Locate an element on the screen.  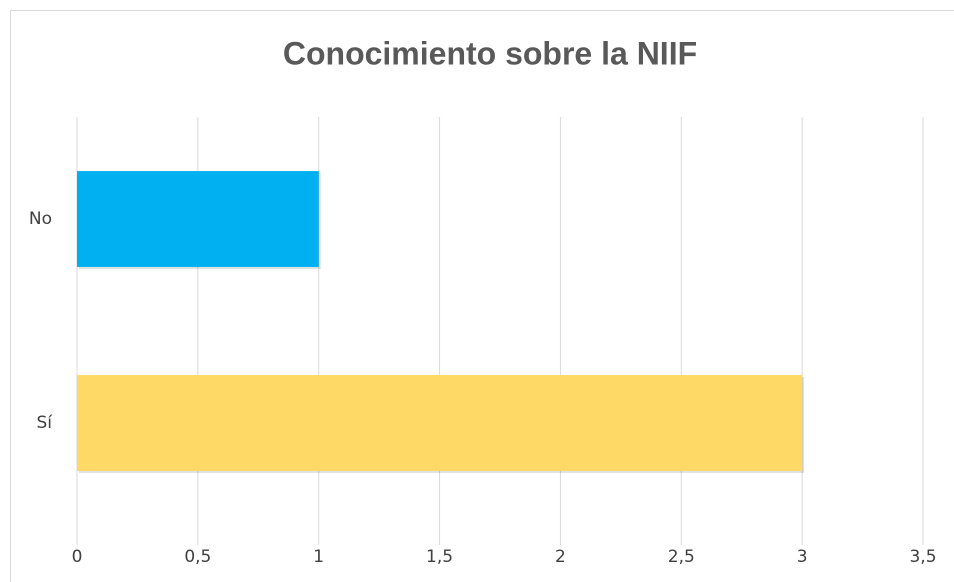
x-tick-label: 3,5 is located at coordinates (922, 557).